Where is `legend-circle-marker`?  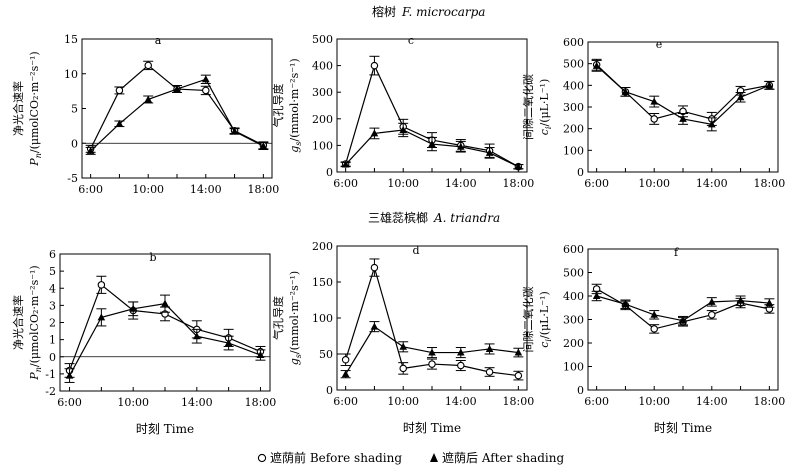
legend-circle-marker is located at coordinates (262, 458).